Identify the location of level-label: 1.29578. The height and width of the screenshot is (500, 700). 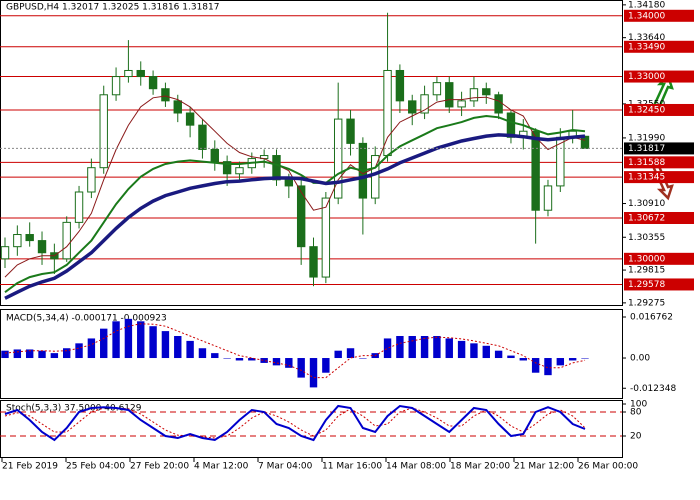
(646, 285).